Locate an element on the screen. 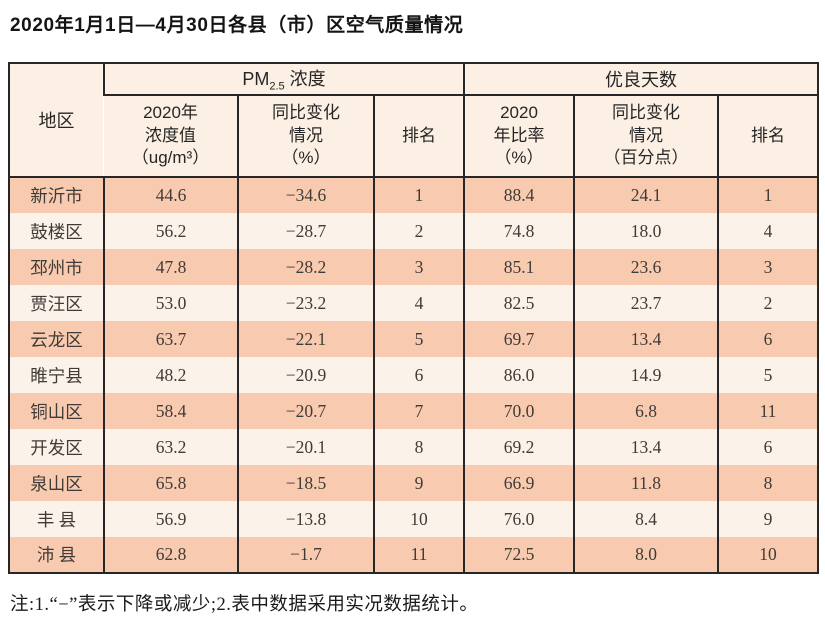 Image resolution: width=825 pixels, height=620 pixels. cell-good-rank: 8 is located at coordinates (767, 483).